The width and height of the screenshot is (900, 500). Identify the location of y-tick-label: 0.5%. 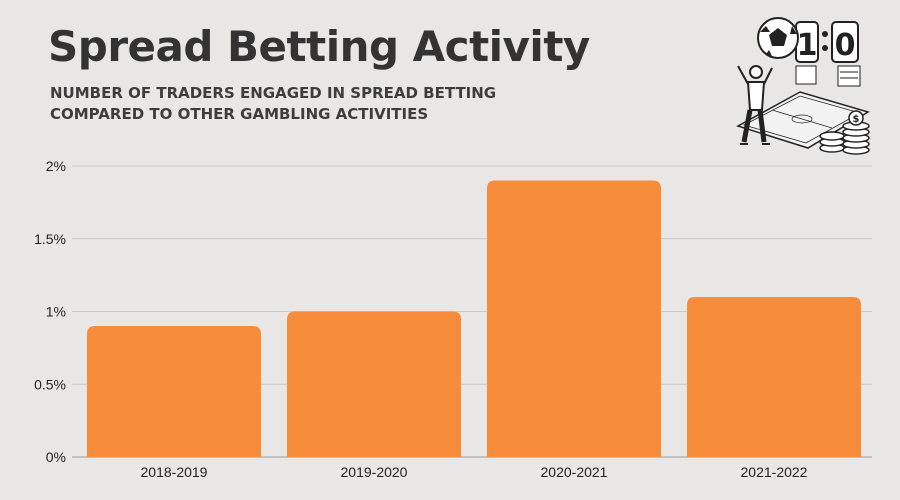
(50, 384).